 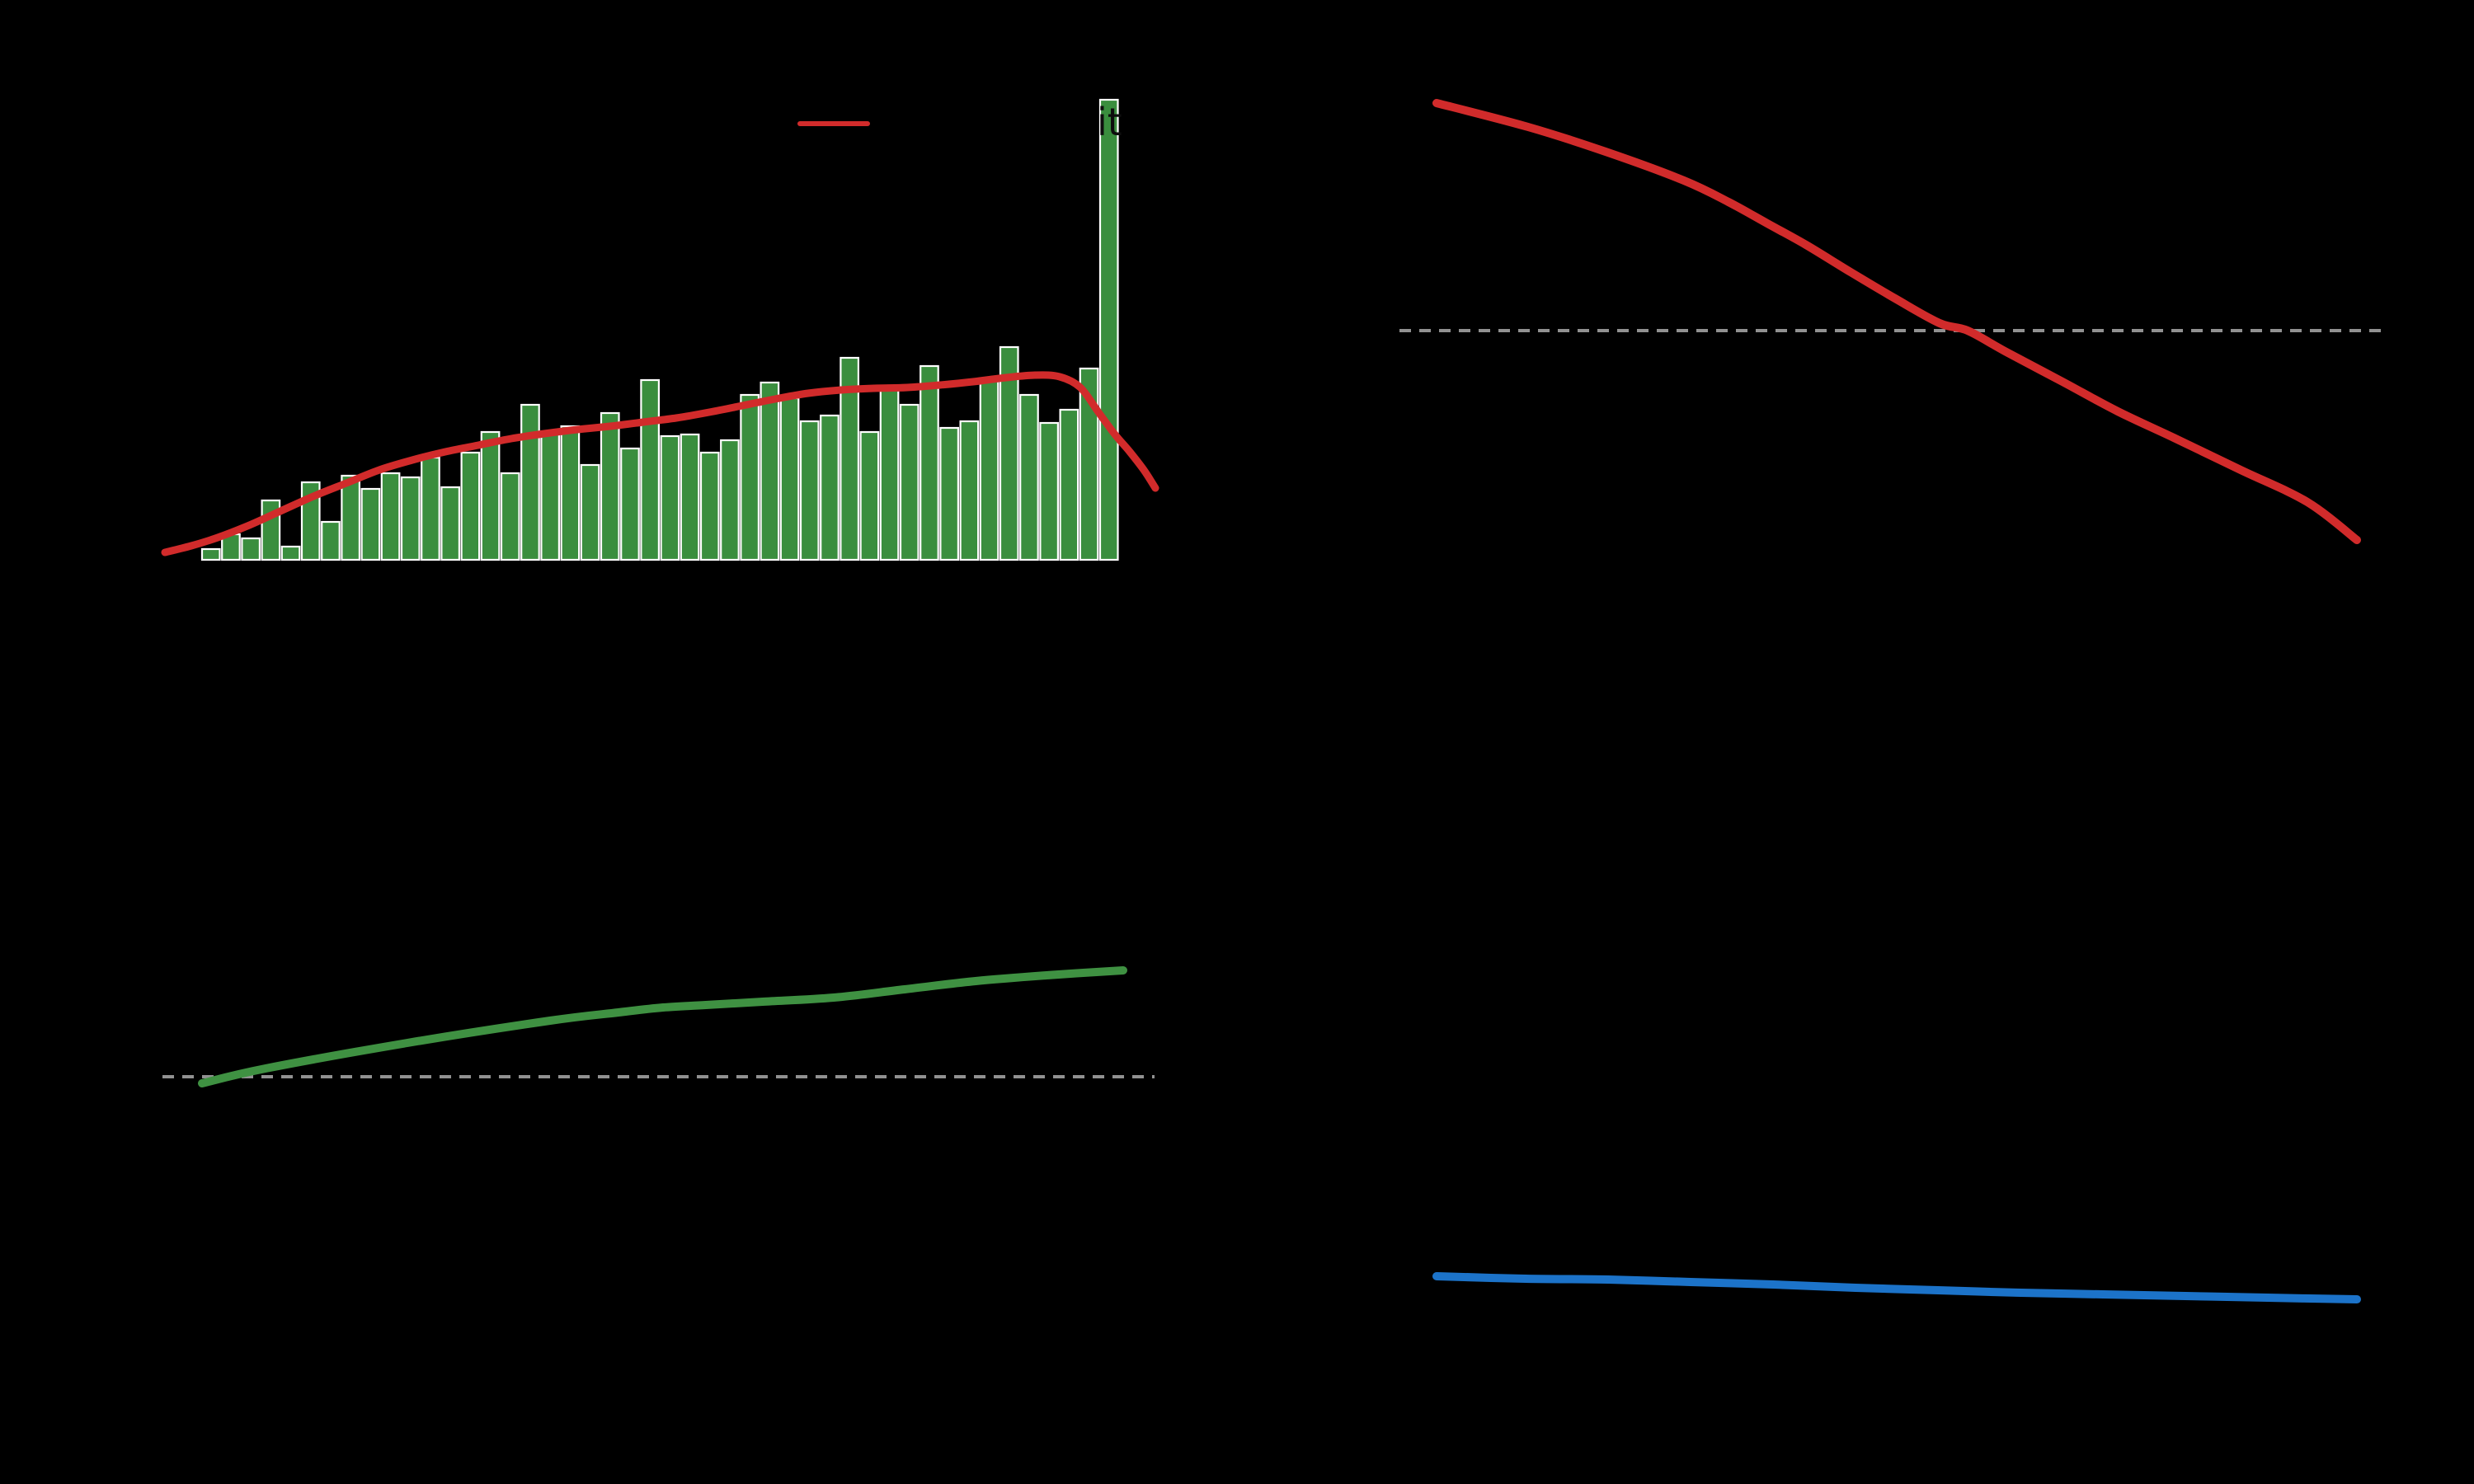 I want to click on fit-curve-line, so click(x=660, y=463).